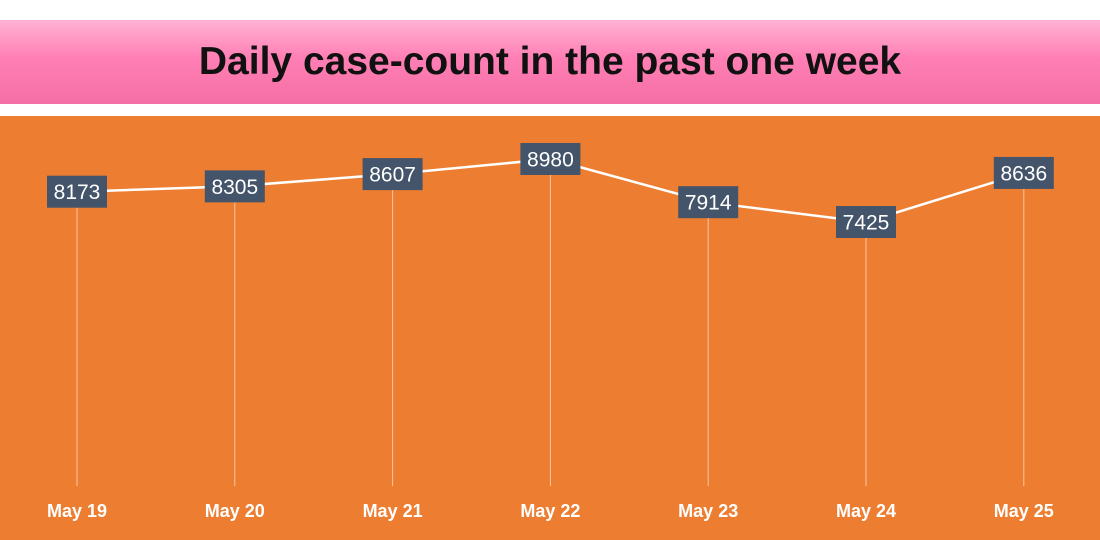 Image resolution: width=1100 pixels, height=540 pixels. What do you see at coordinates (77, 511) in the screenshot?
I see `x-tick-label: May 19` at bounding box center [77, 511].